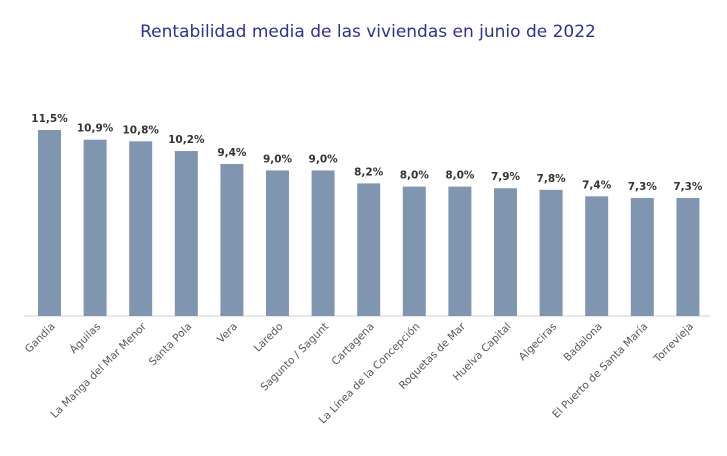 Image resolution: width=727 pixels, height=456 pixels. What do you see at coordinates (95, 129) in the screenshot?
I see `data-label: 10,9%` at bounding box center [95, 129].